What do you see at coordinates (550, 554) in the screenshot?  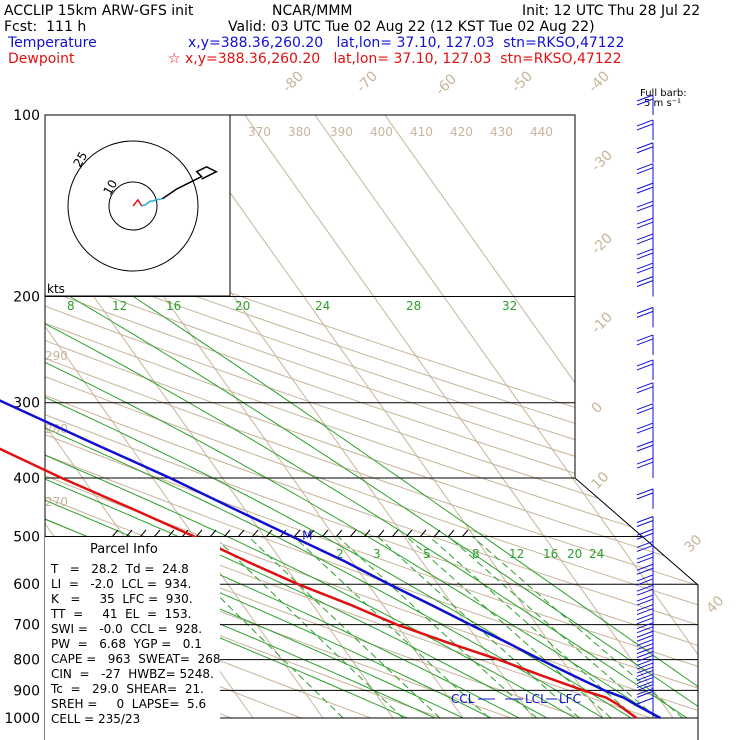 I see `mixing-ratio-label-16: 16` at bounding box center [550, 554].